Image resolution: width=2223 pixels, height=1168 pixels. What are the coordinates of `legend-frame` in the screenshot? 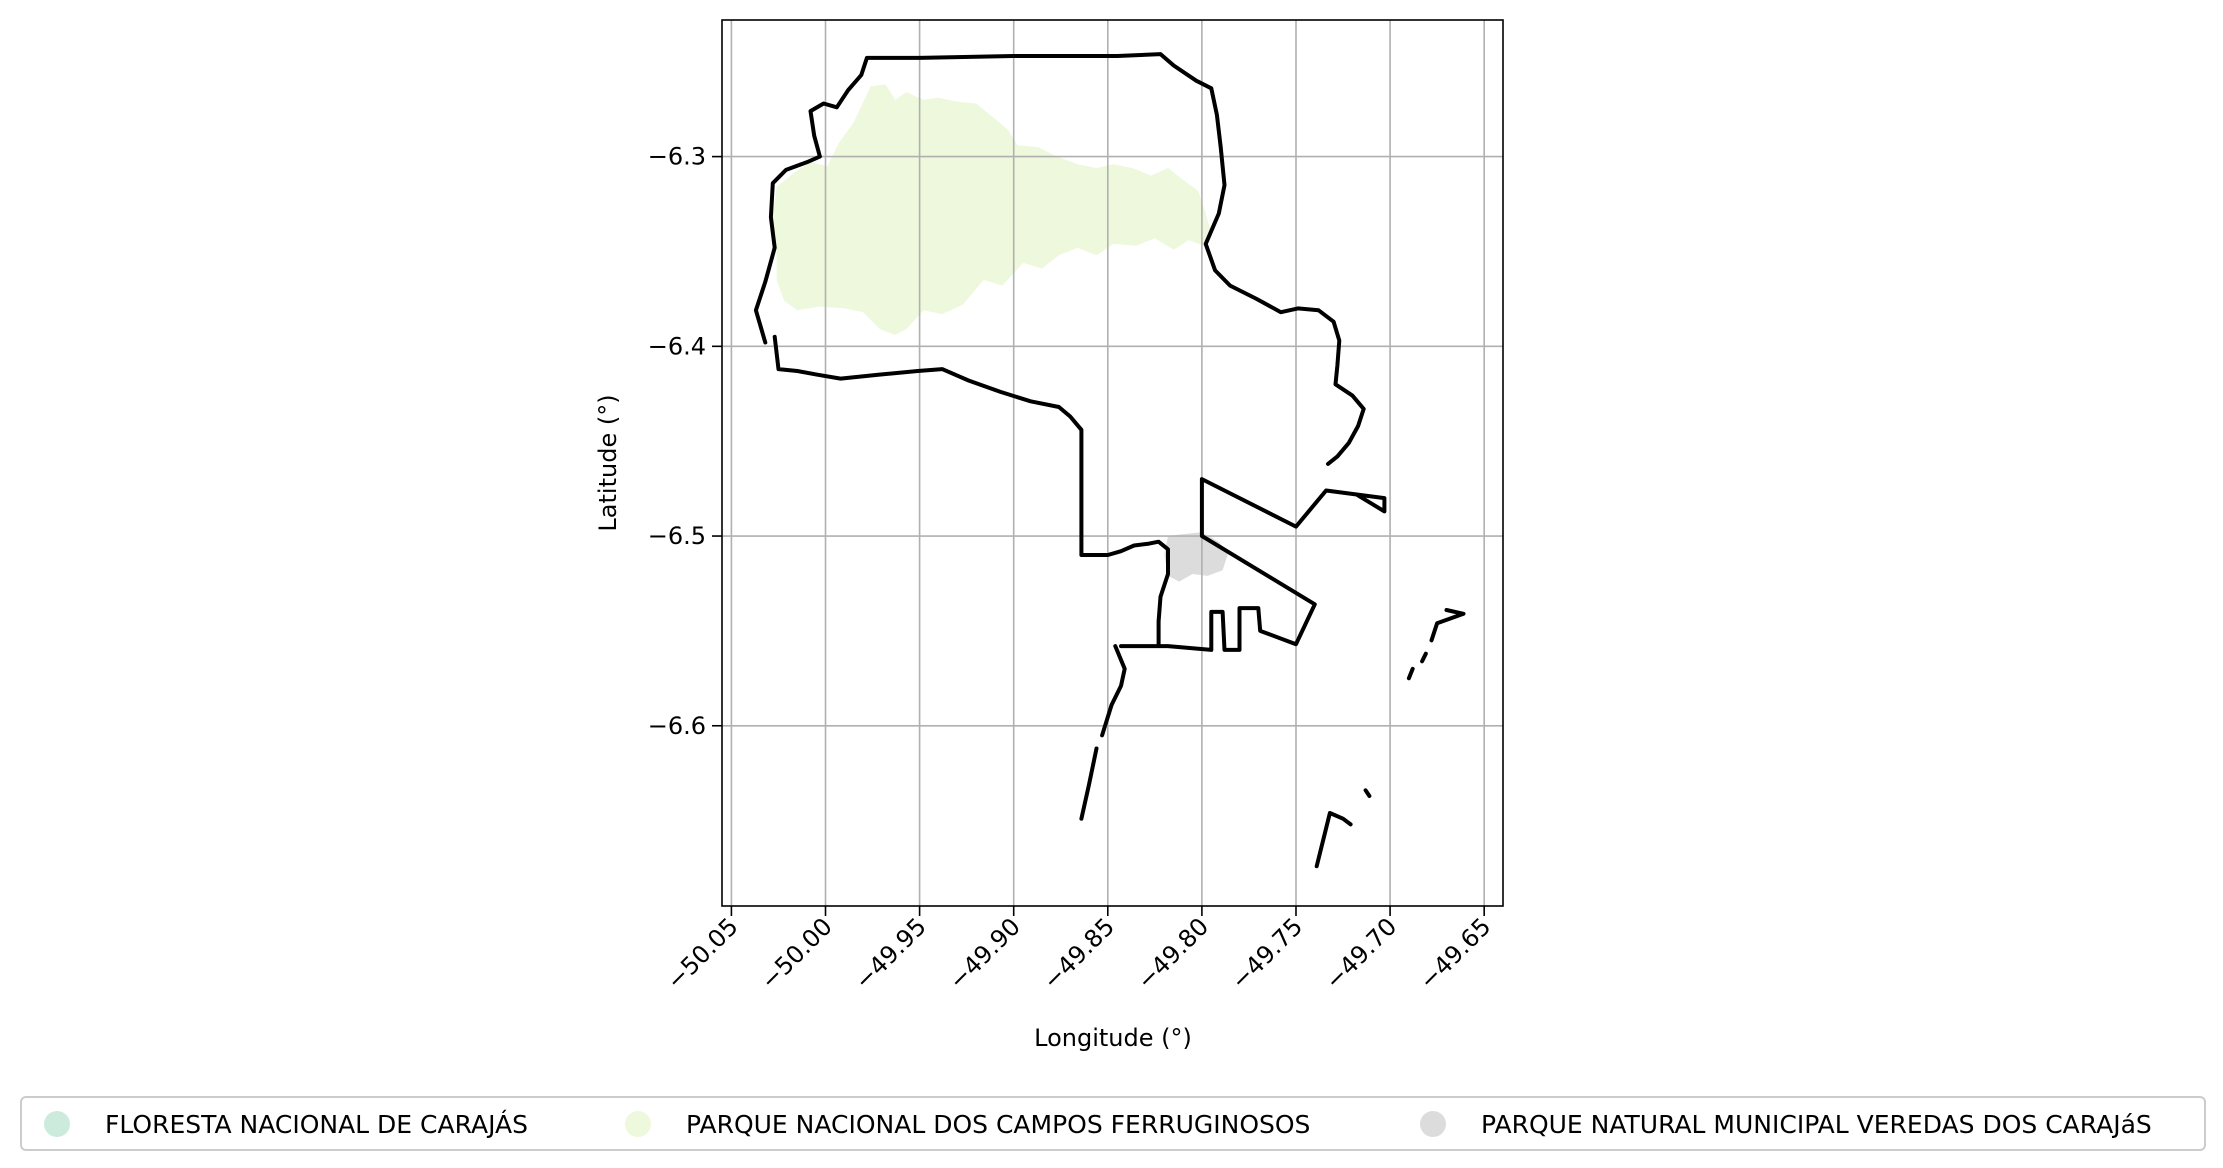 It's located at (1113, 1123).